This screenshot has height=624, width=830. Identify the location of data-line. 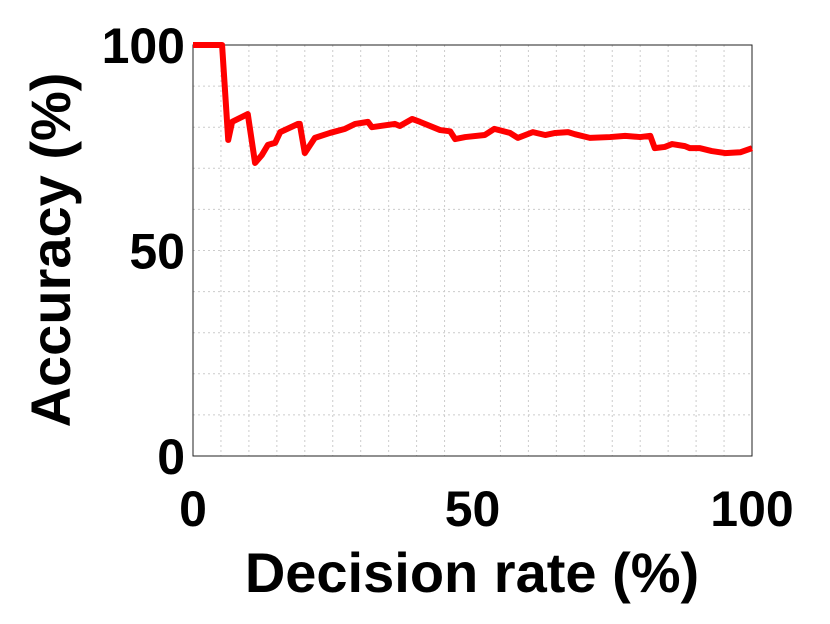
(473, 104).